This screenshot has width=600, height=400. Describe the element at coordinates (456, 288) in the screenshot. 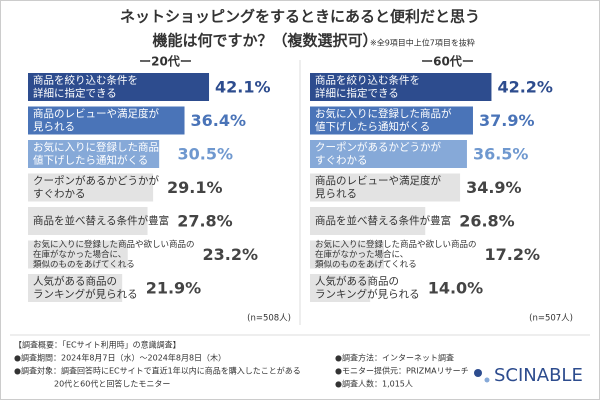

I see `value-label: 14.0%` at that location.